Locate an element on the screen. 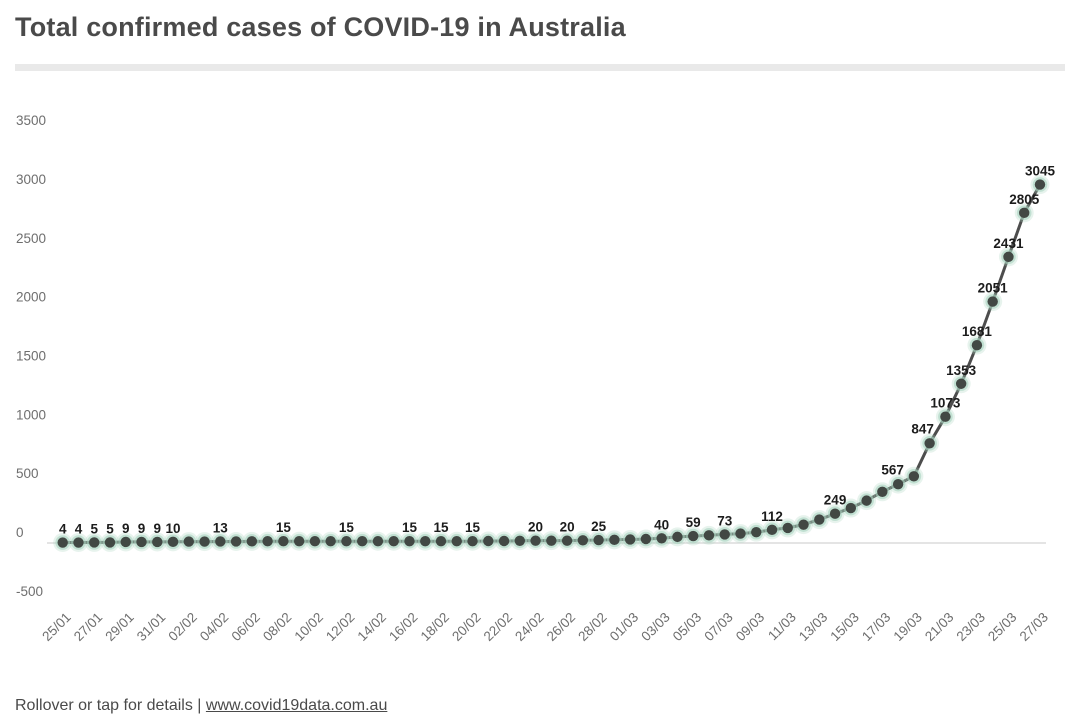  x-axis-label: 29/01 is located at coordinates (119, 627).